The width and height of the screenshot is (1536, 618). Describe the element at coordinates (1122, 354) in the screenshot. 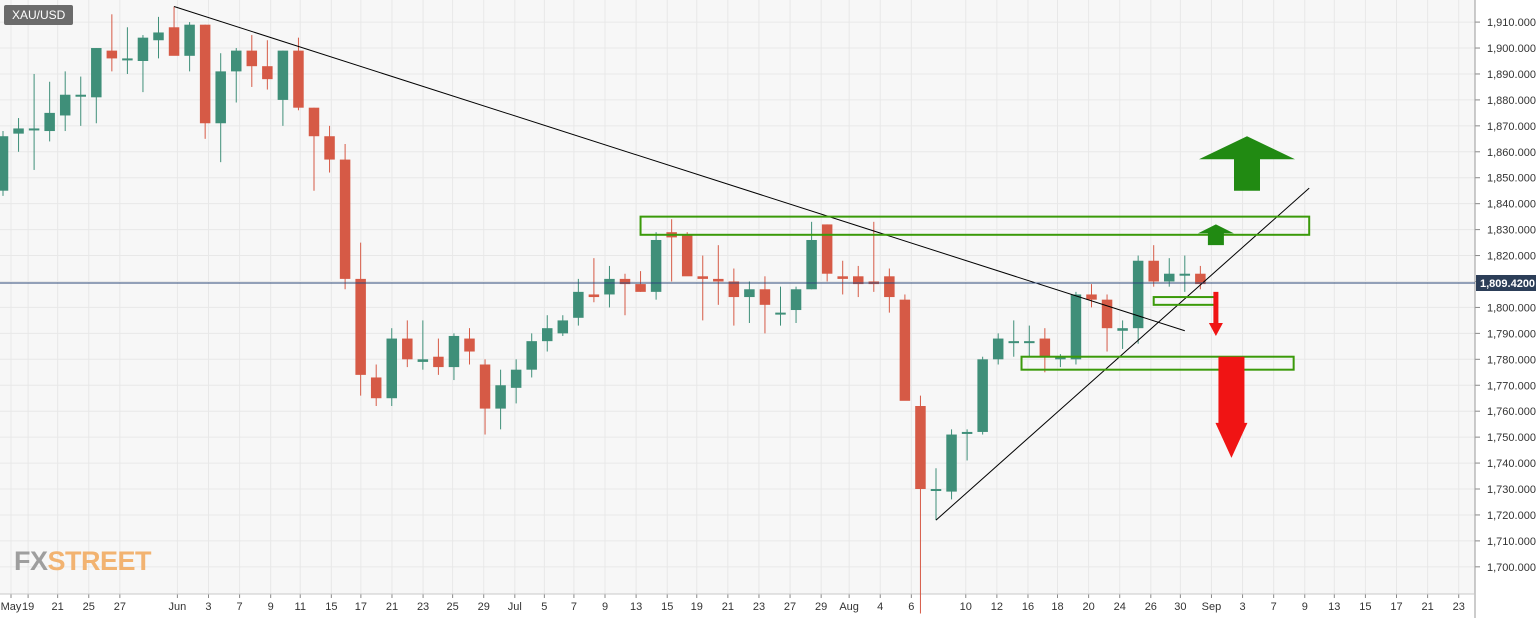

I see `trendline` at that location.